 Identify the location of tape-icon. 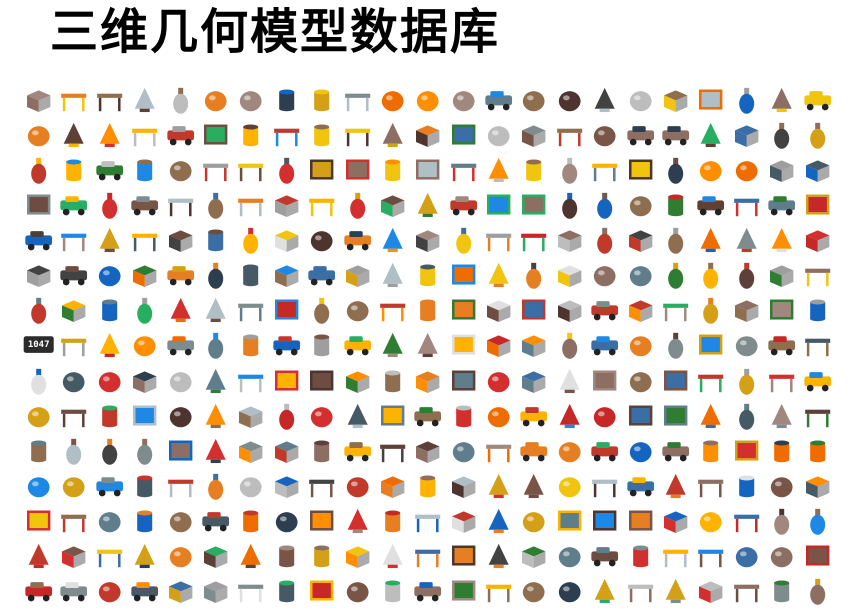
(463, 345).